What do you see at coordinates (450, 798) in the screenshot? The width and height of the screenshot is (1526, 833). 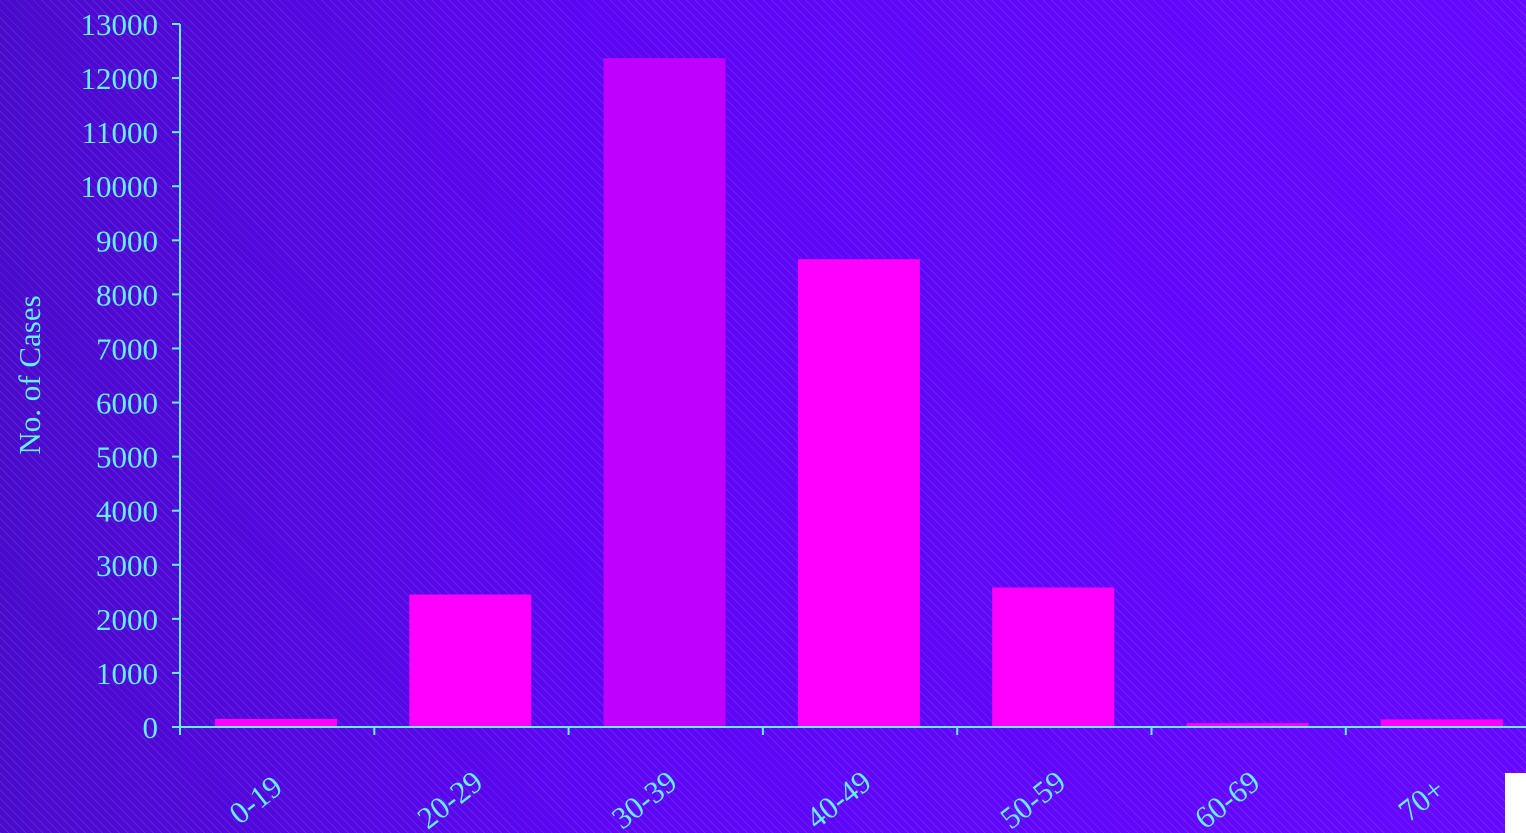 I see `x-tick-label-20-29: 20-29` at bounding box center [450, 798].